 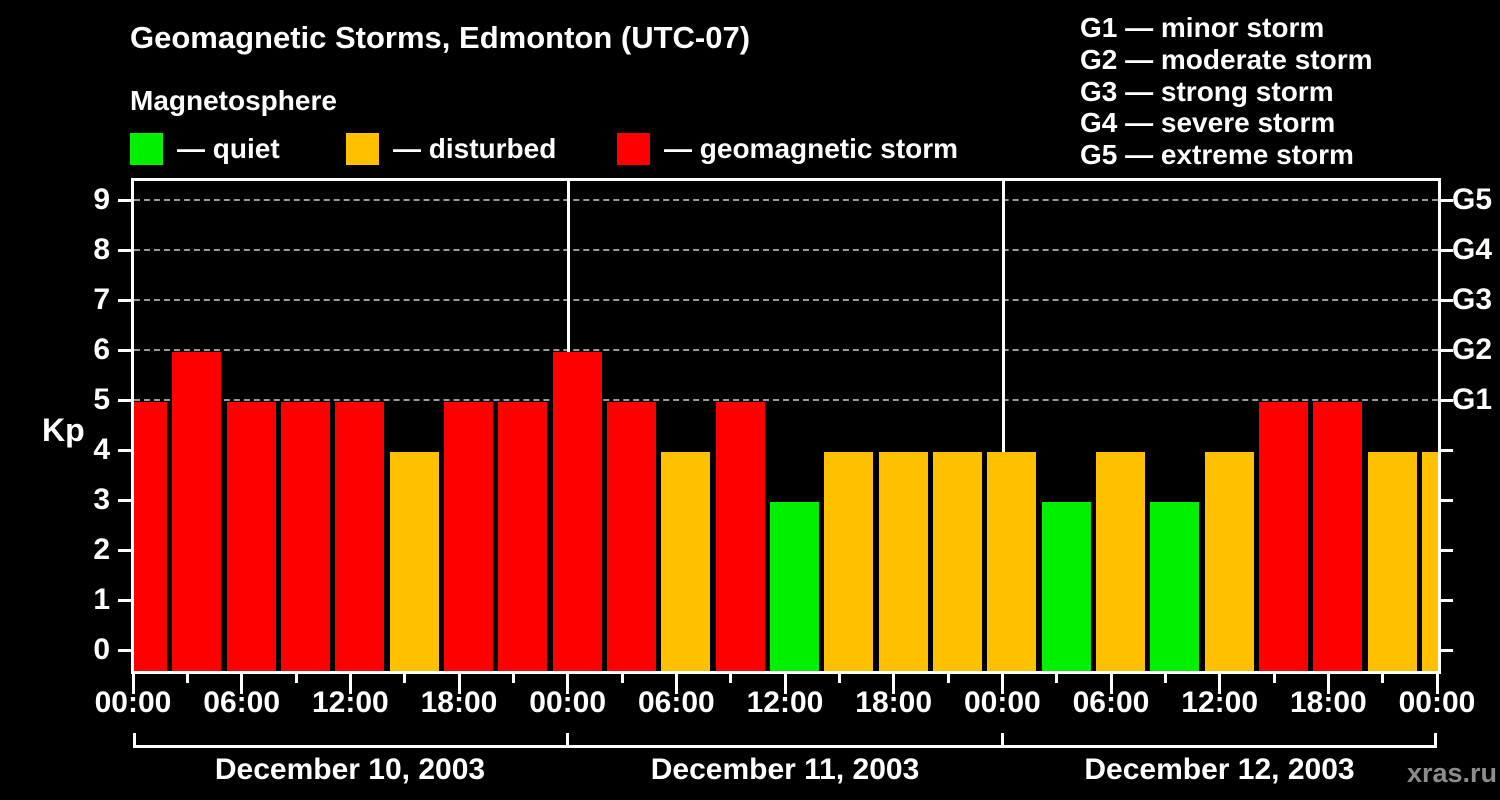 What do you see at coordinates (786, 300) in the screenshot?
I see `gridline-kp7` at bounding box center [786, 300].